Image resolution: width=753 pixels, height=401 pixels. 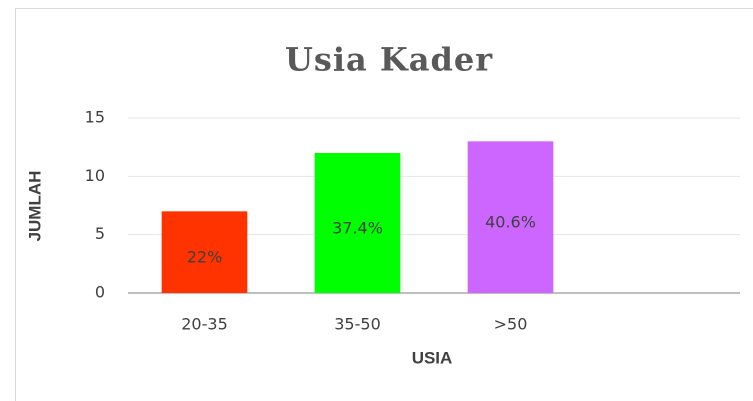 I want to click on x-tick-label: 35-50, so click(x=357, y=324).